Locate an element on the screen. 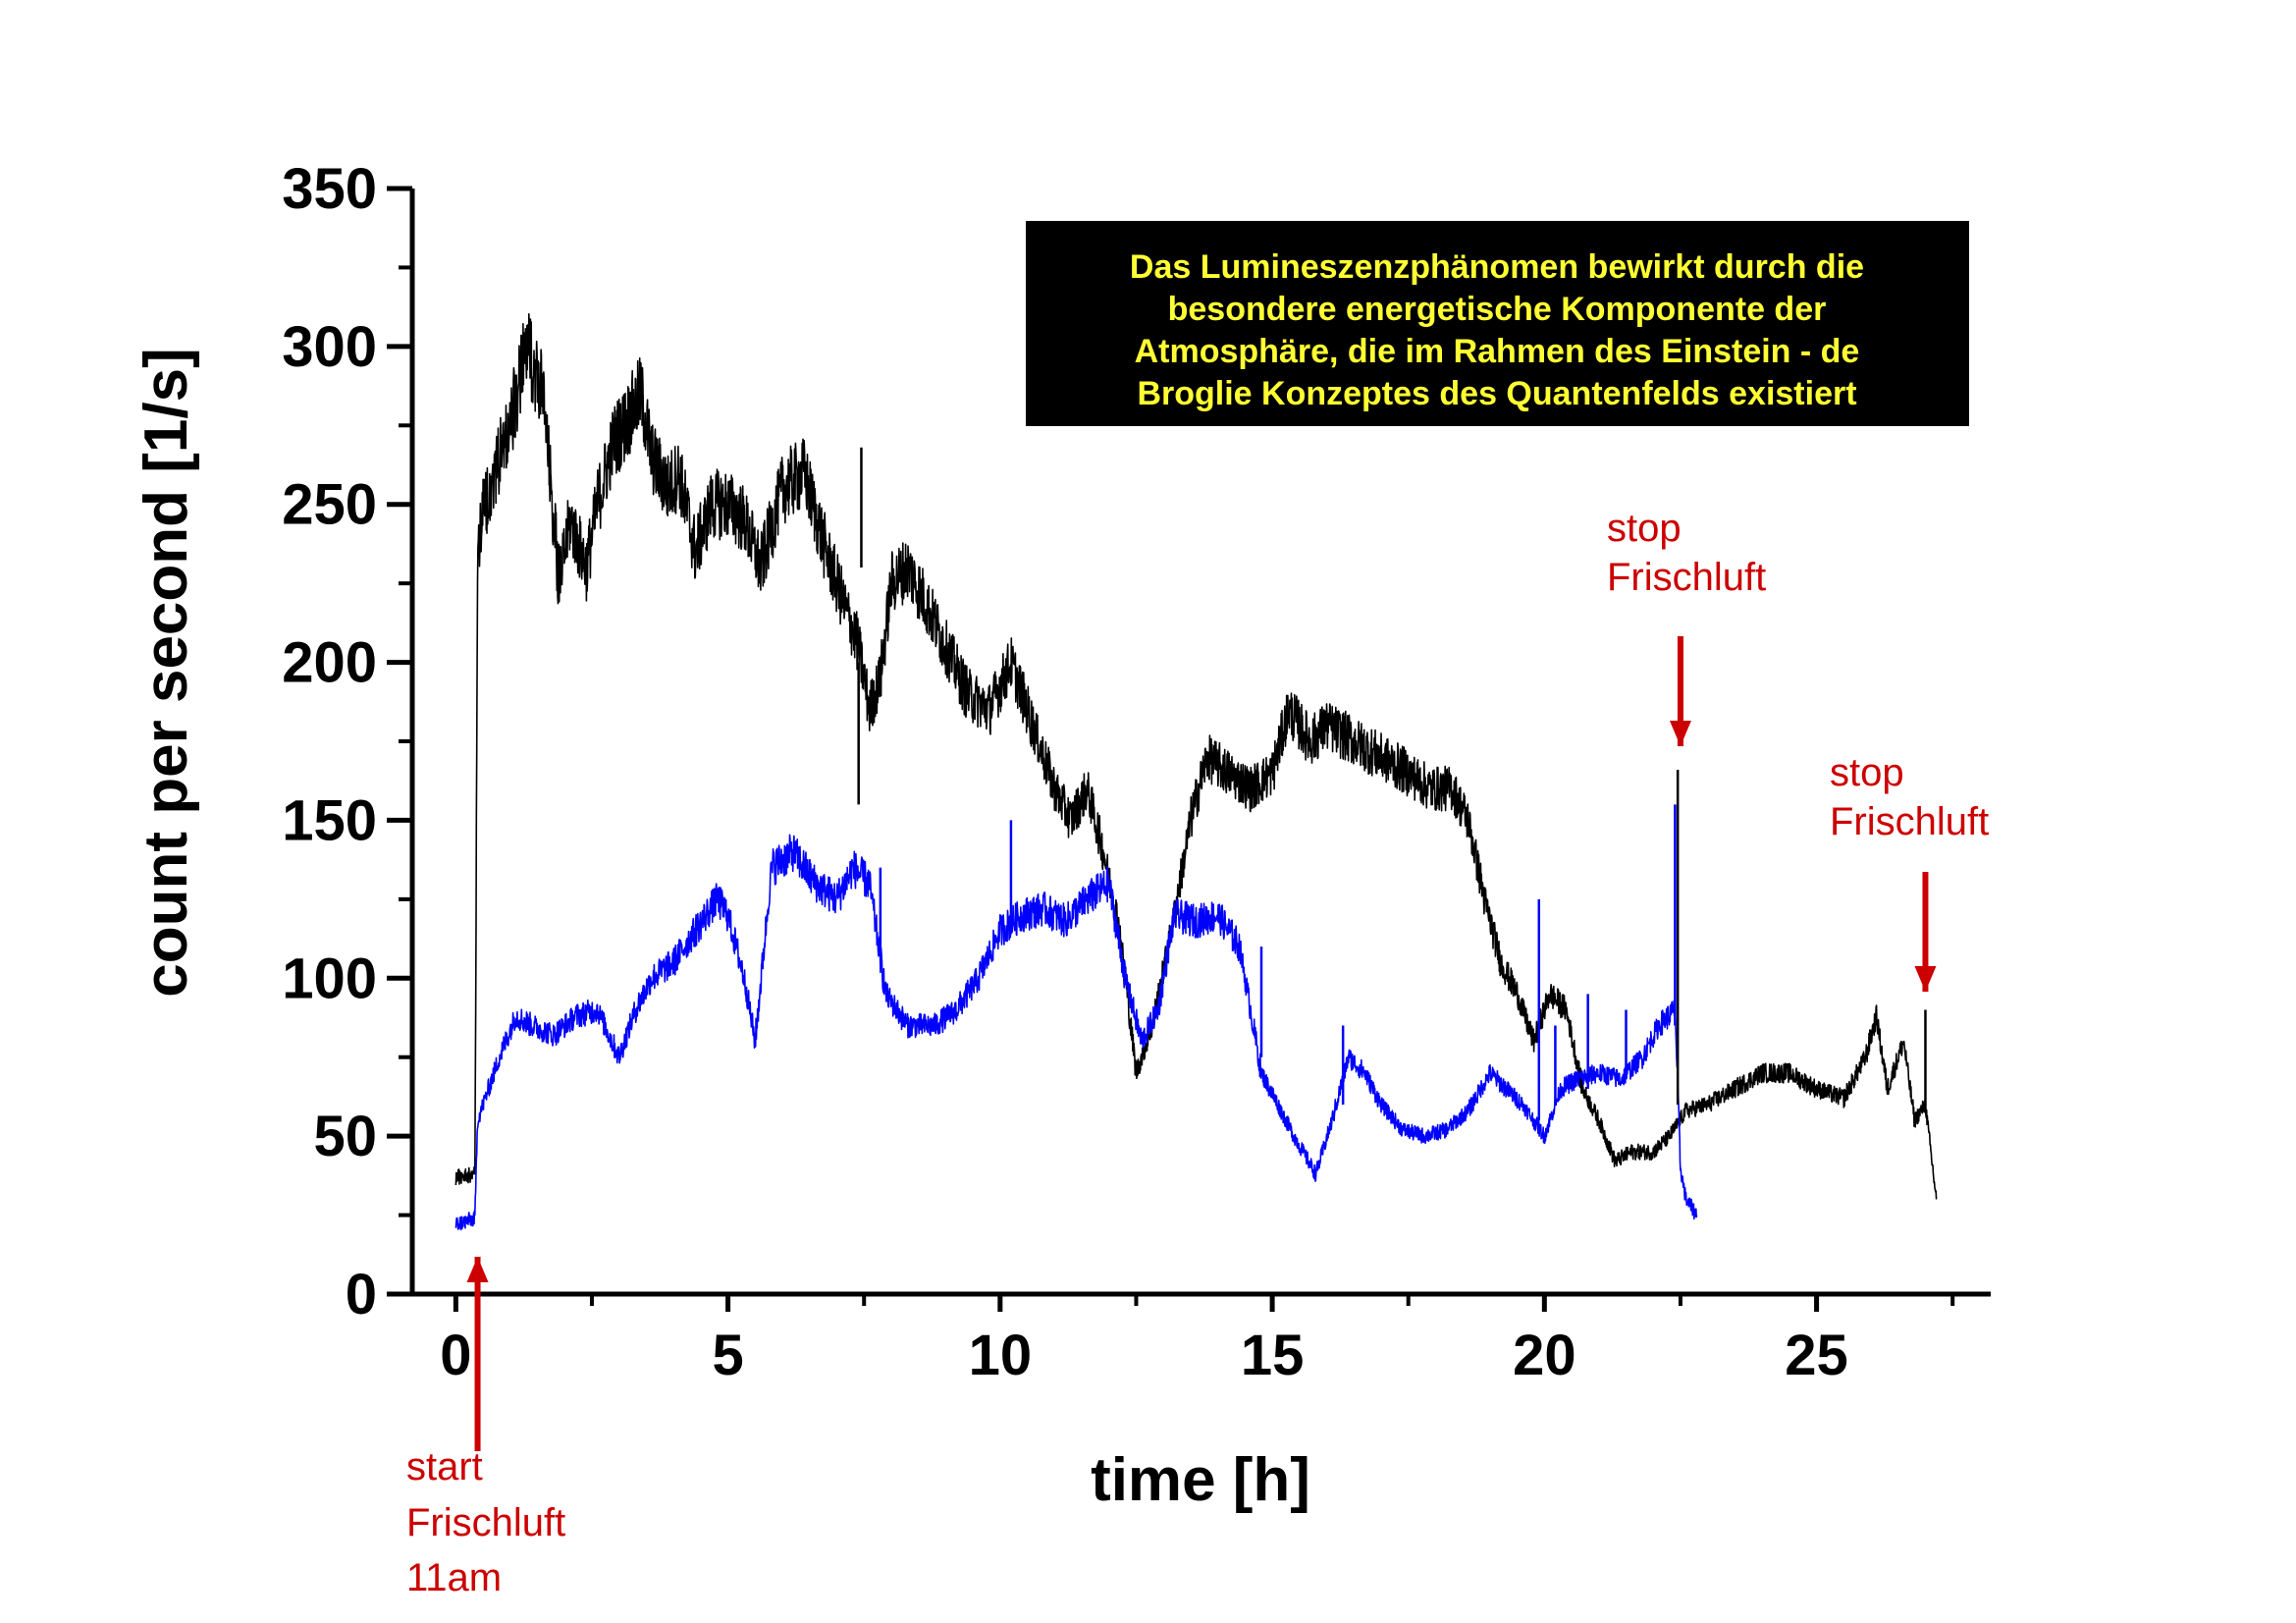 The image size is (2296, 1623). x-axis-title: time [h] is located at coordinates (1200, 1480).